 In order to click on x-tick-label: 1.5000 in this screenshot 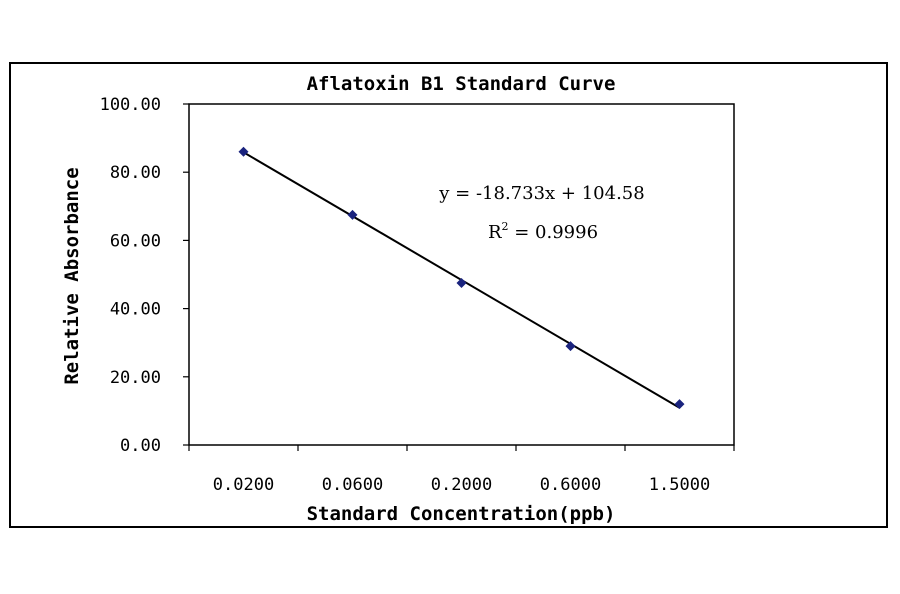, I will do `click(679, 485)`.